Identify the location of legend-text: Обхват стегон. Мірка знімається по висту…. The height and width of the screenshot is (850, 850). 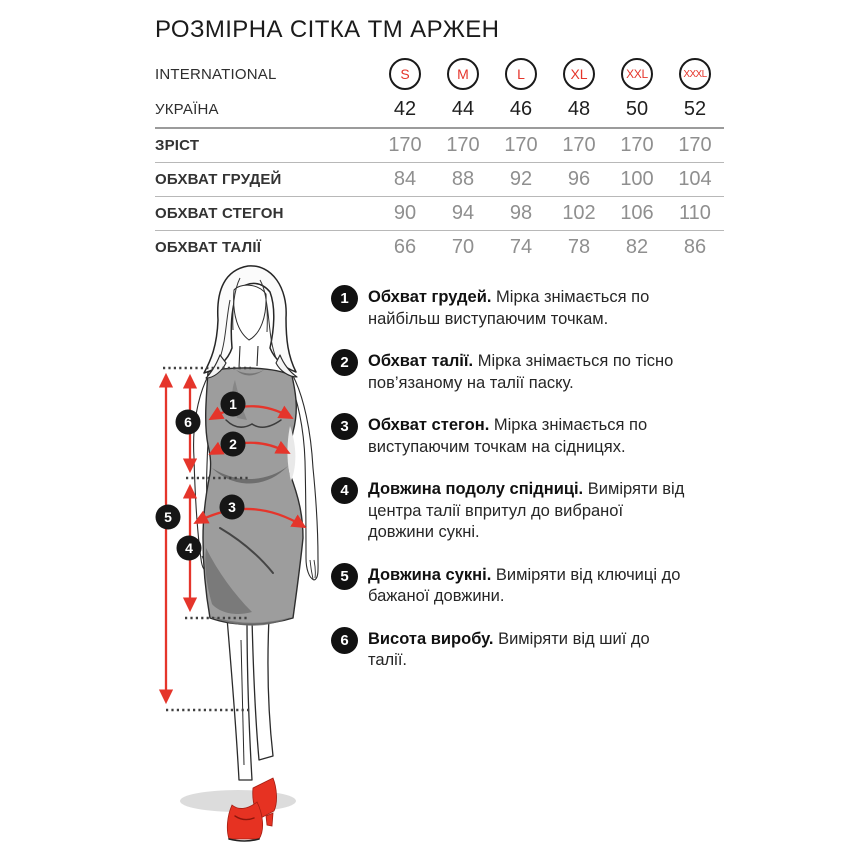
(508, 436).